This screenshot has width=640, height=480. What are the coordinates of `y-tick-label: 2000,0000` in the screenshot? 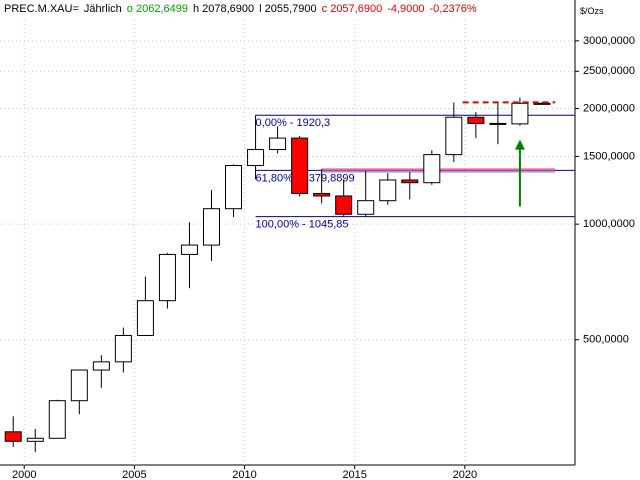 It's located at (609, 108).